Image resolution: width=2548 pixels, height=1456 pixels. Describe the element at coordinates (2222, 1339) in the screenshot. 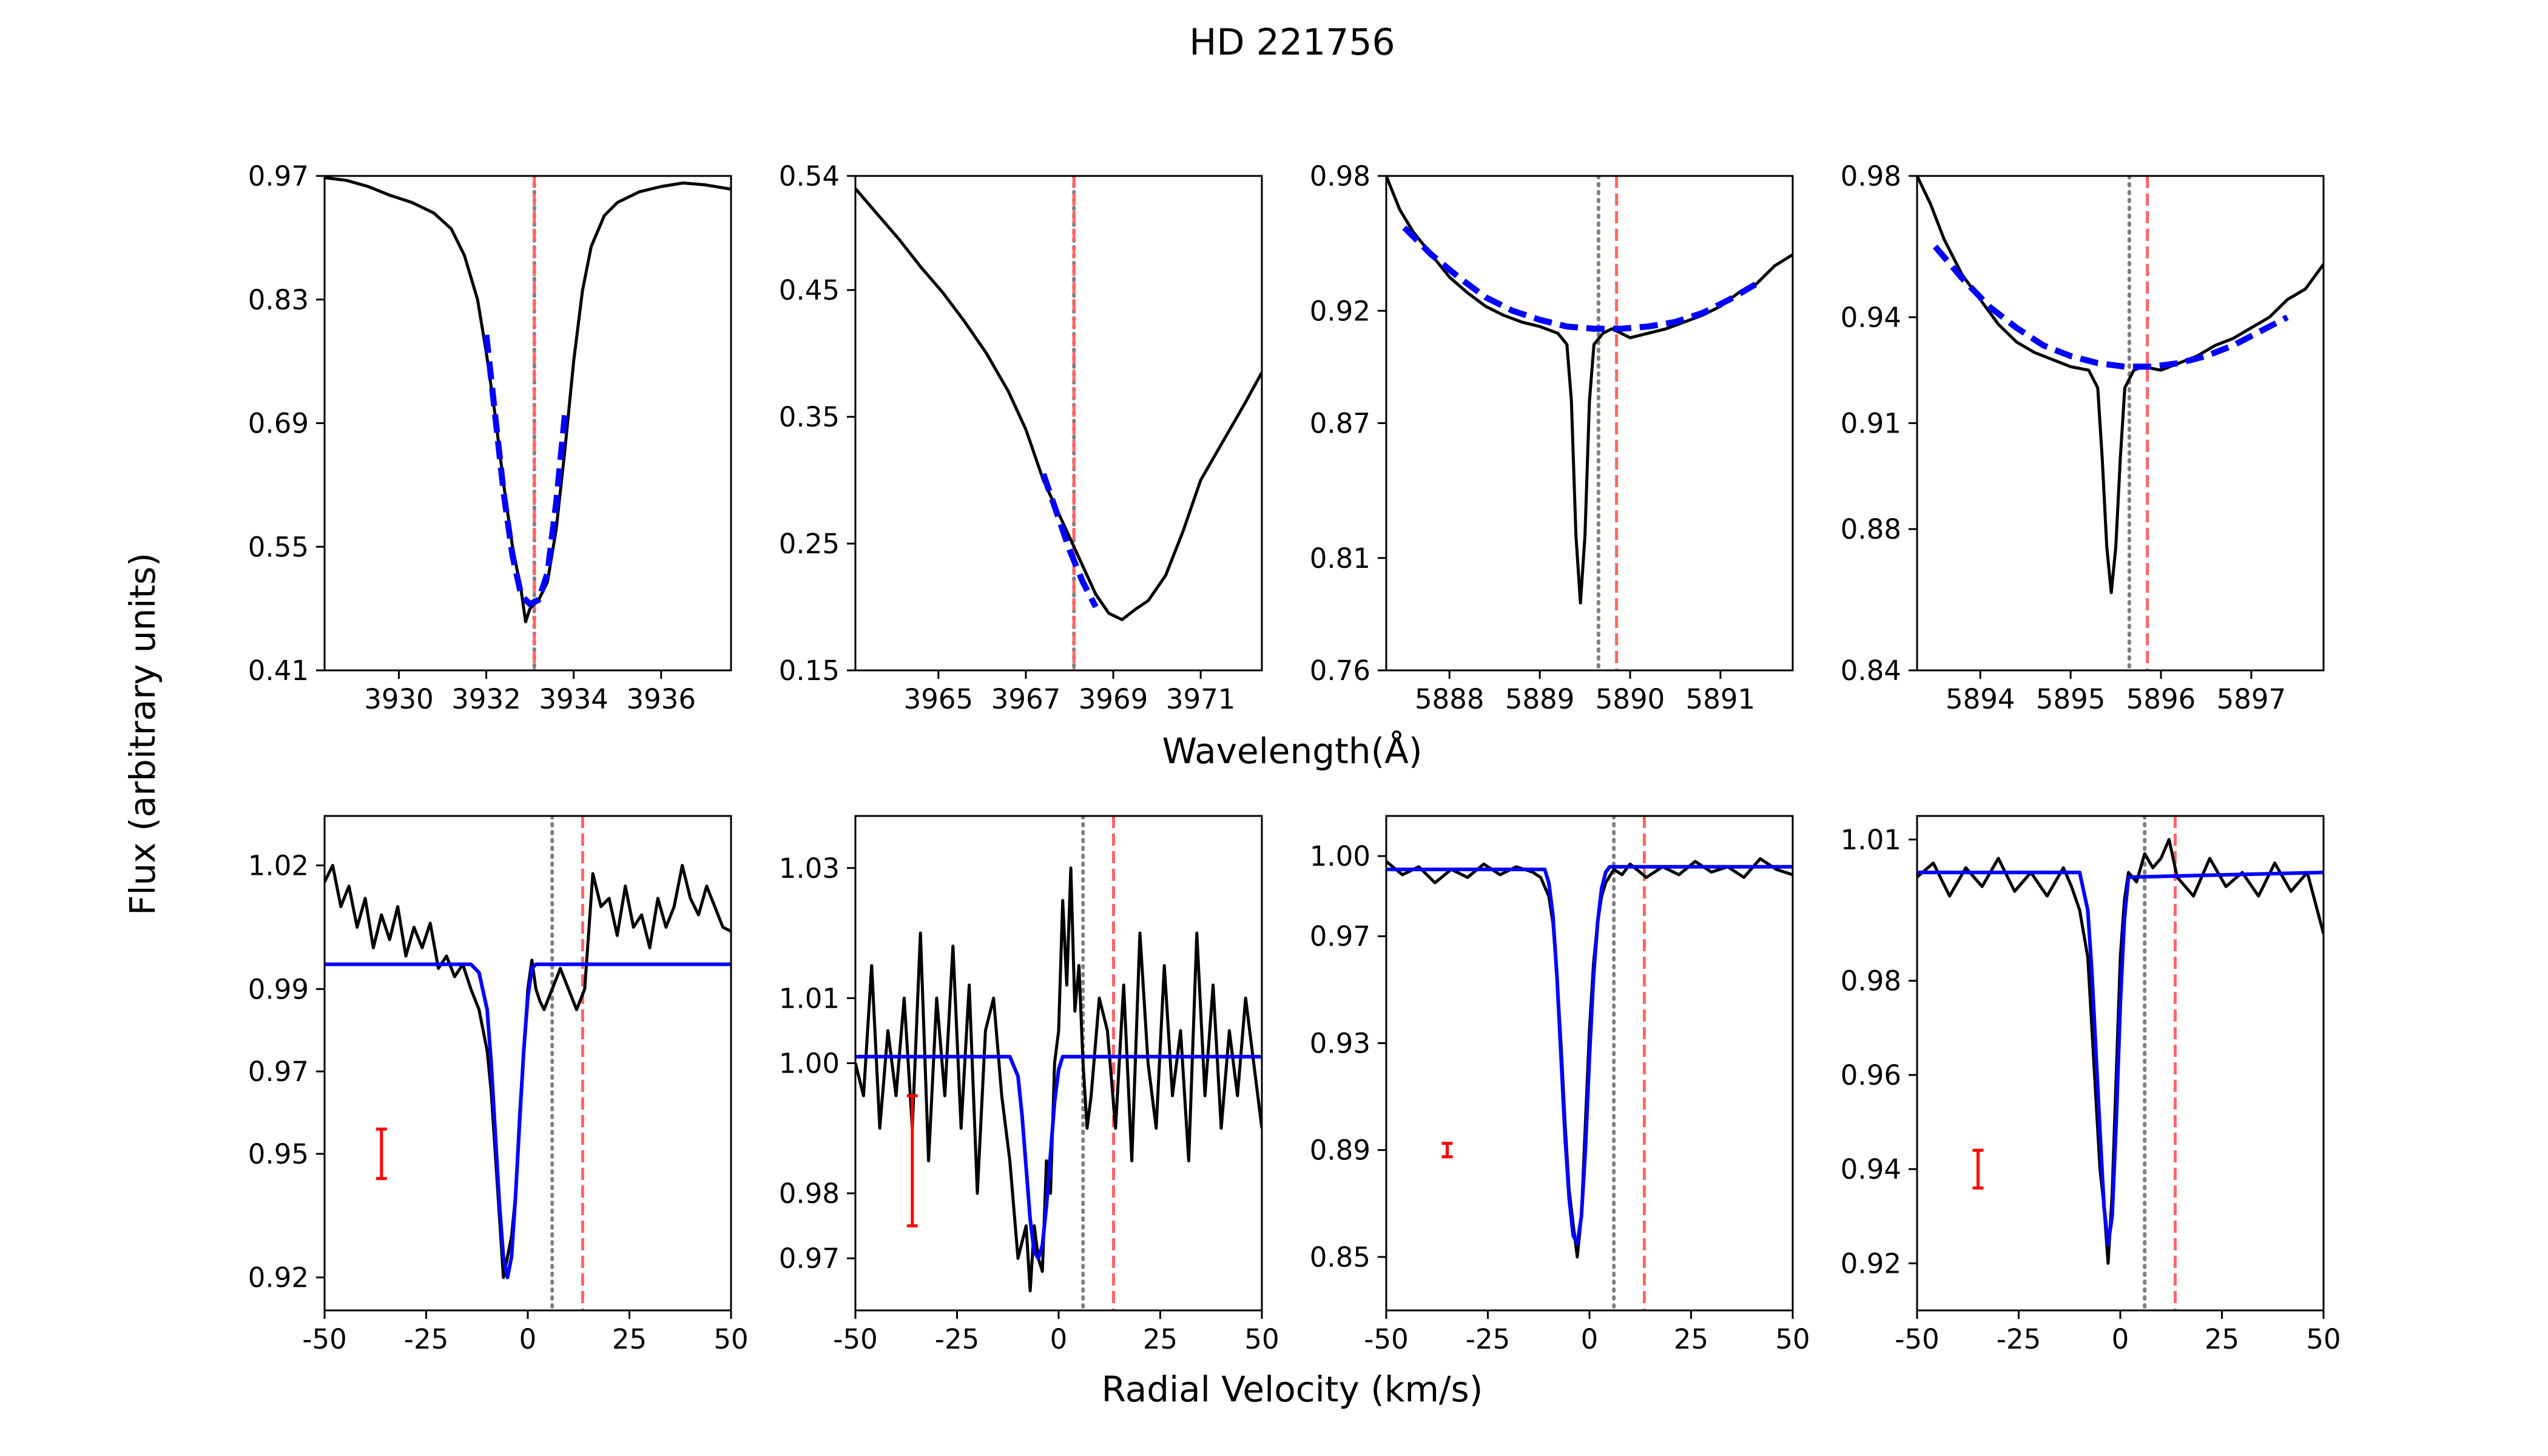

I see `panel-8-xtick-label-4: 25` at that location.